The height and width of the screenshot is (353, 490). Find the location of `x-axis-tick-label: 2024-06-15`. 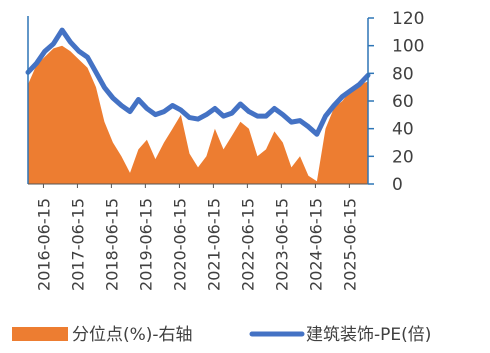

x-axis-tick-label: 2024-06-15 is located at coordinates (315, 244).